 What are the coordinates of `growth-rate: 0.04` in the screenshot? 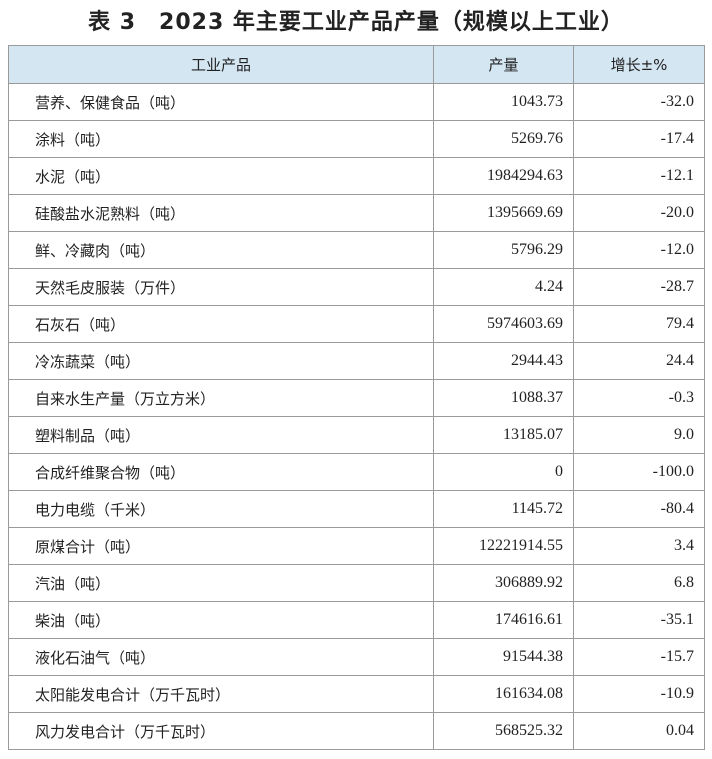 It's located at (639, 731).